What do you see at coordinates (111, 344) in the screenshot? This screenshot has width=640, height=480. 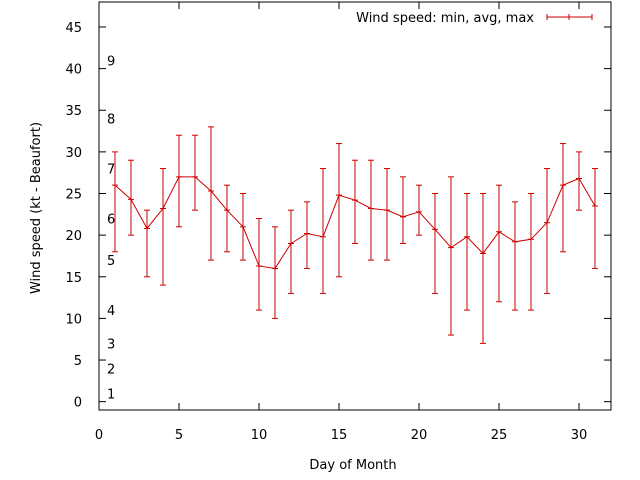 I see `beaufort-label: 3` at bounding box center [111, 344].